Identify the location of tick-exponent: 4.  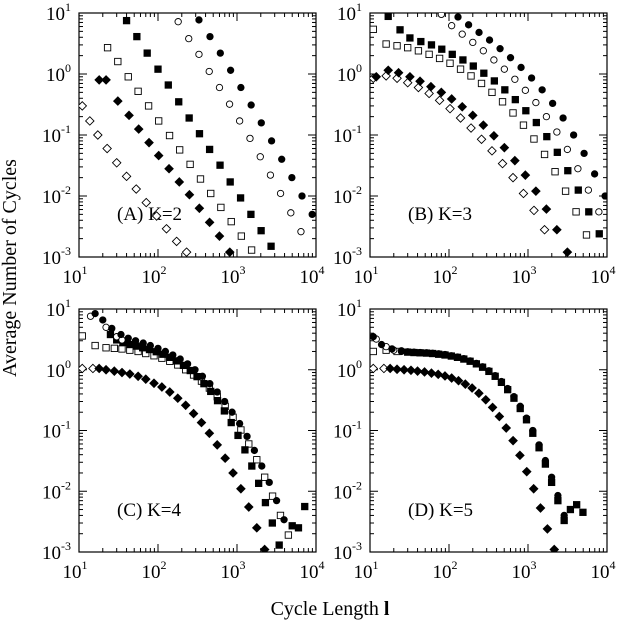
(613, 565).